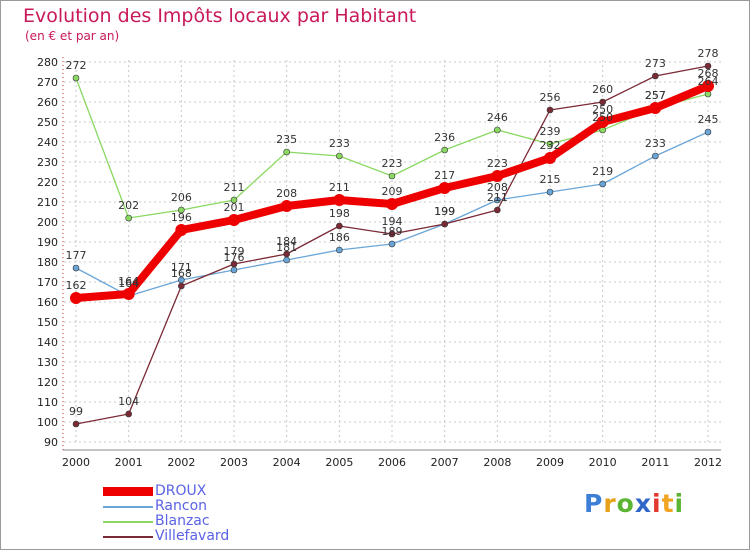 This screenshot has width=750, height=550. Describe the element at coordinates (497, 163) in the screenshot. I see `data-label-droux: 223` at that location.